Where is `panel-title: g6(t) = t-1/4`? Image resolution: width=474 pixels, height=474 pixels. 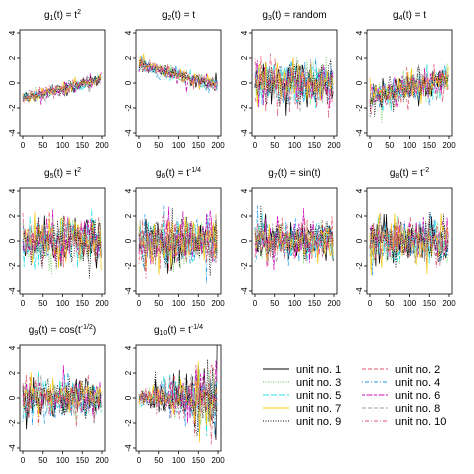
panel-title: g6(t) = t-1/4 is located at coordinates (178, 173).